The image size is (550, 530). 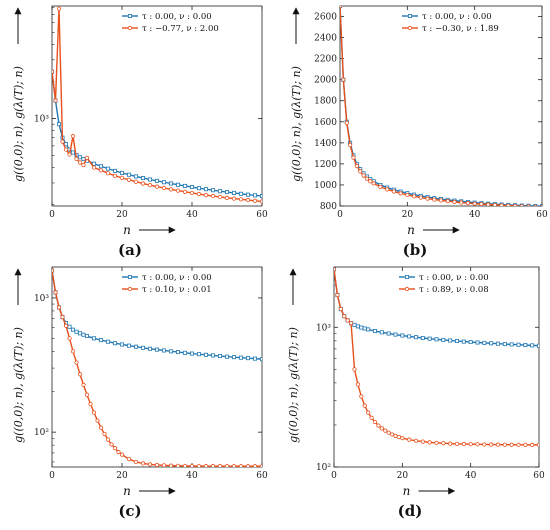 I want to click on panel-label: (c), so click(x=129, y=511).